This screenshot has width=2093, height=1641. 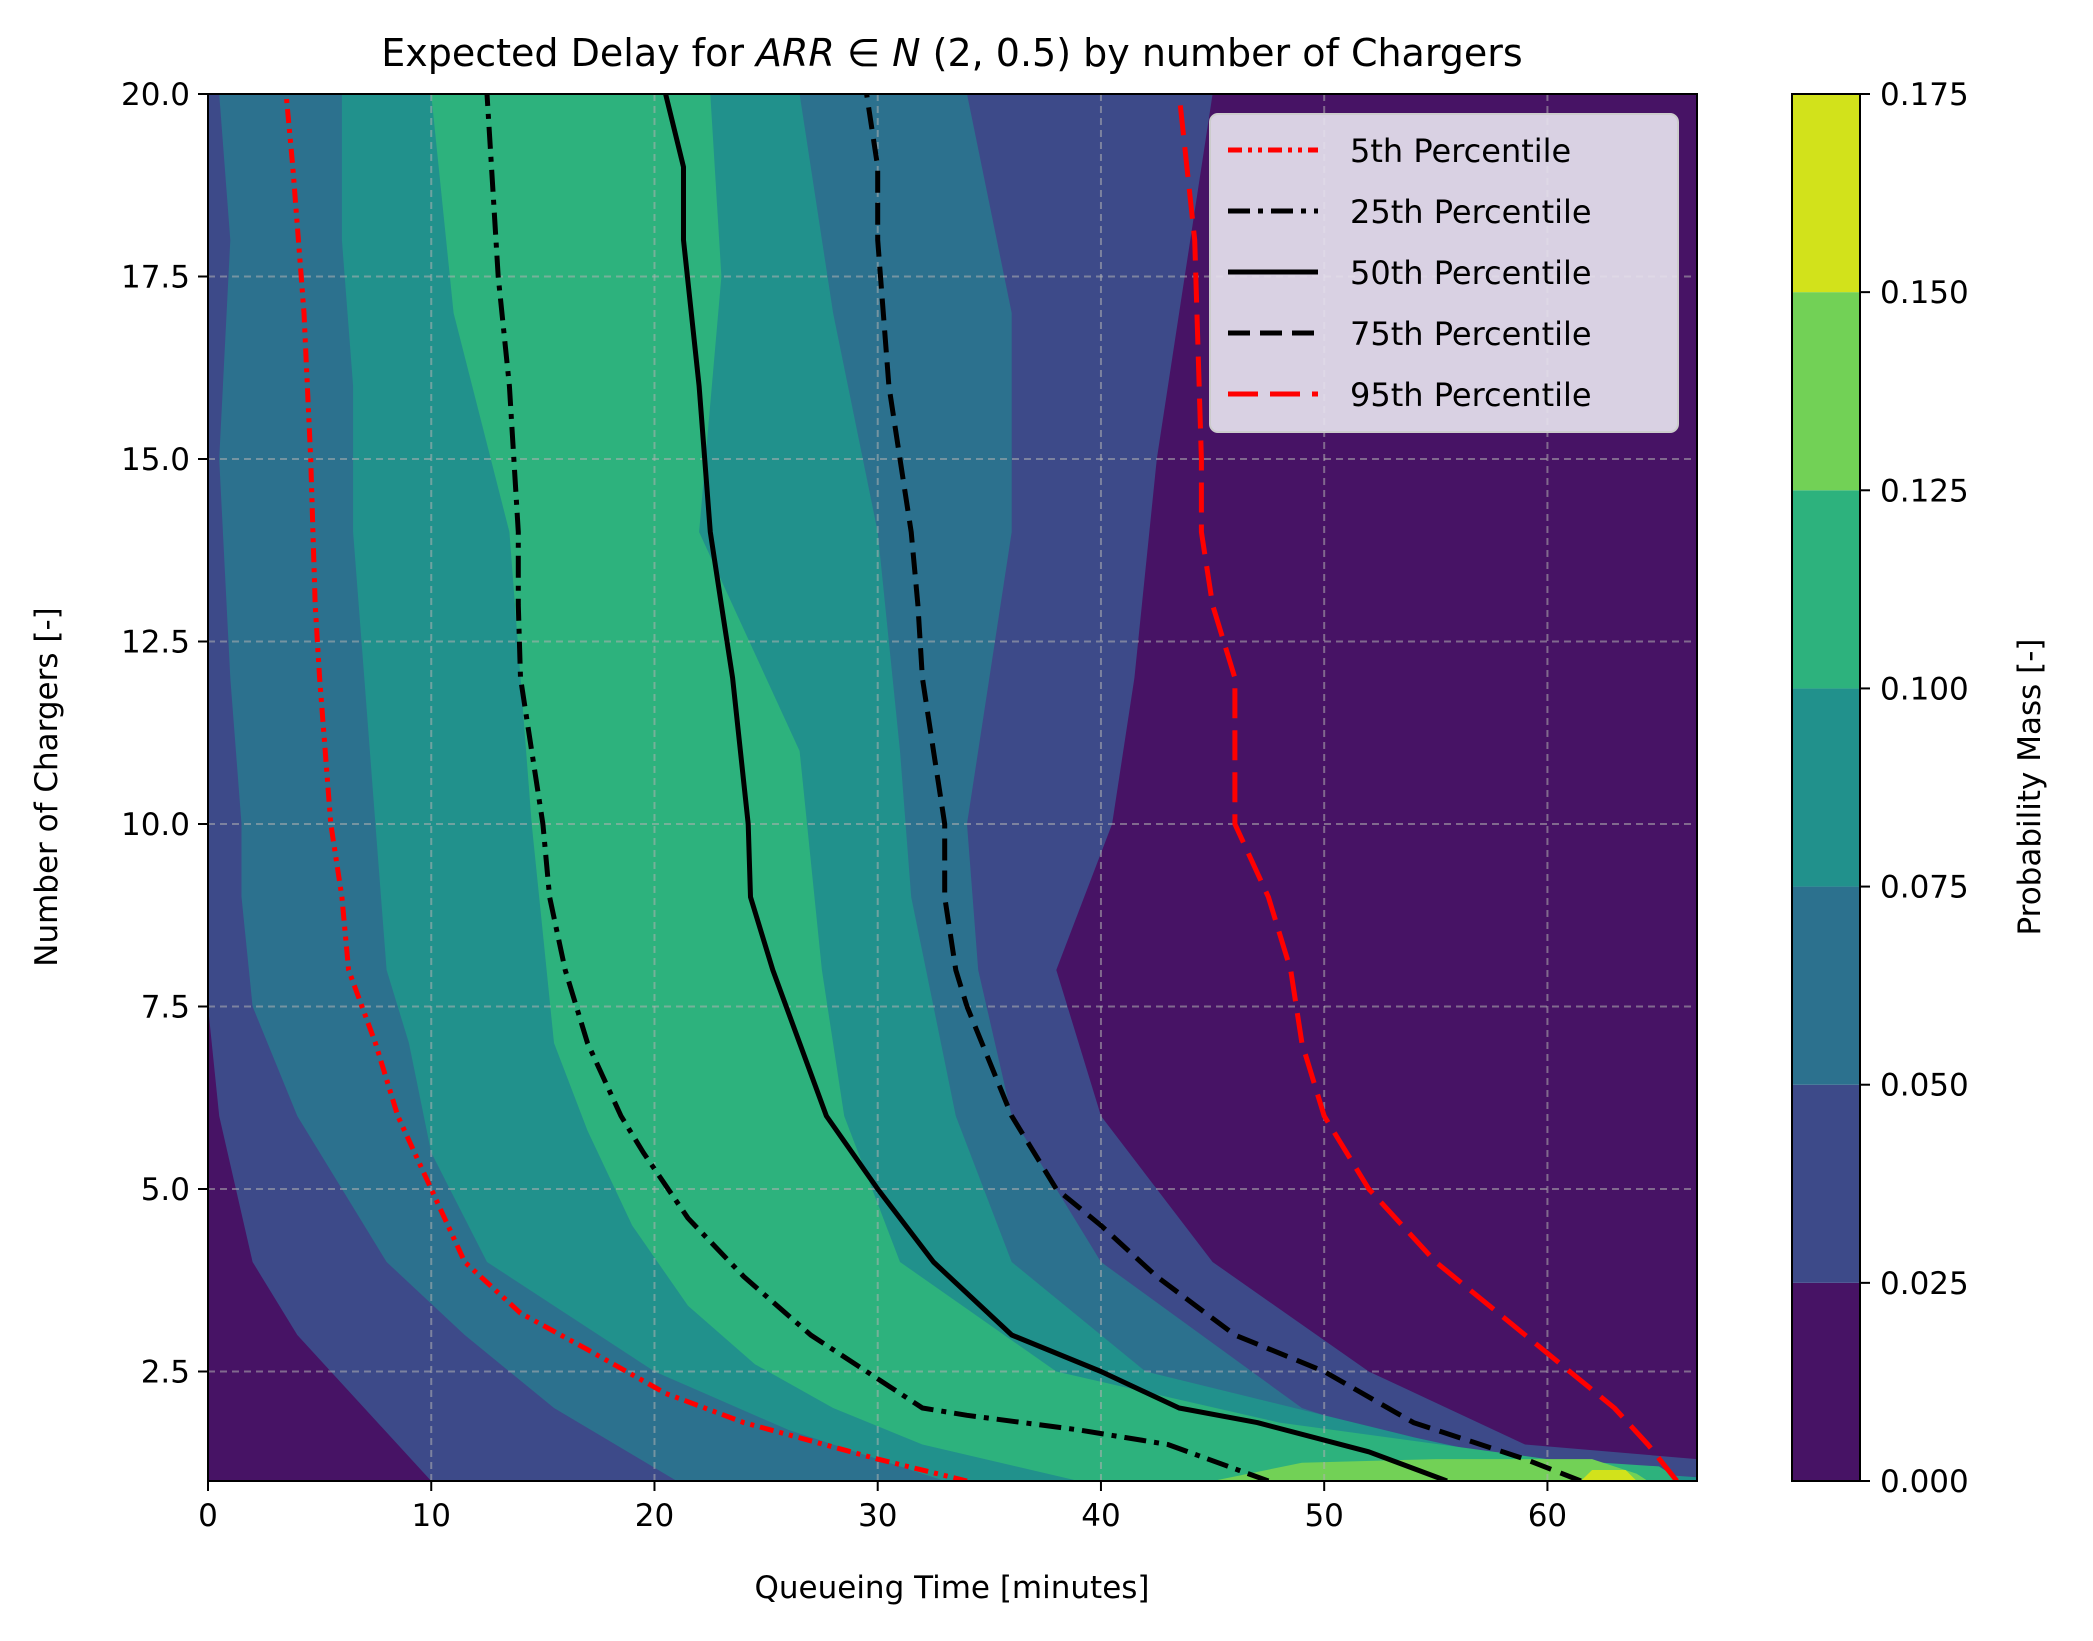 What do you see at coordinates (951, 1588) in the screenshot?
I see `x-axis-label: Queueing Time [minutes]` at bounding box center [951, 1588].